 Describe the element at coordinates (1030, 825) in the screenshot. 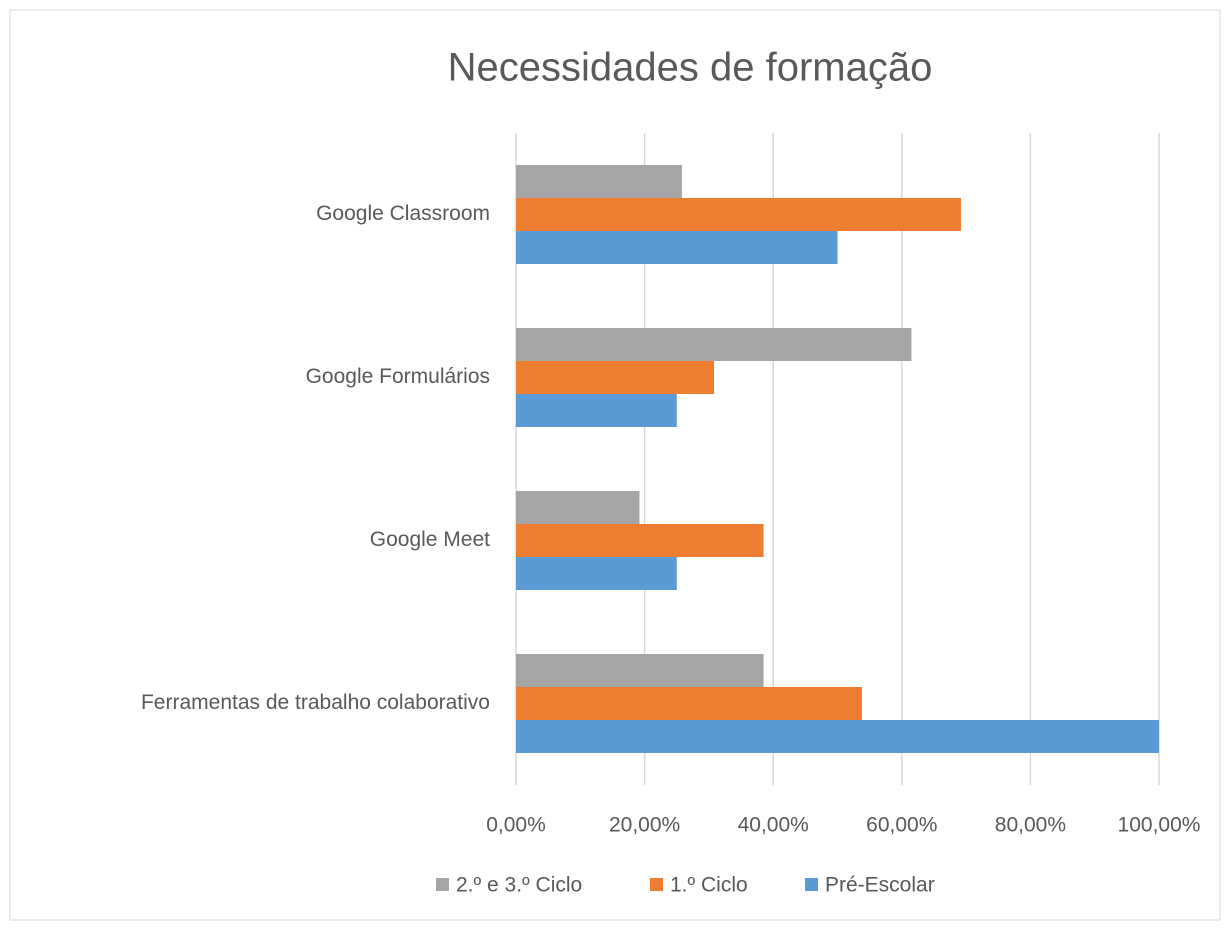

I see `x-tick-label: 80,00%` at that location.